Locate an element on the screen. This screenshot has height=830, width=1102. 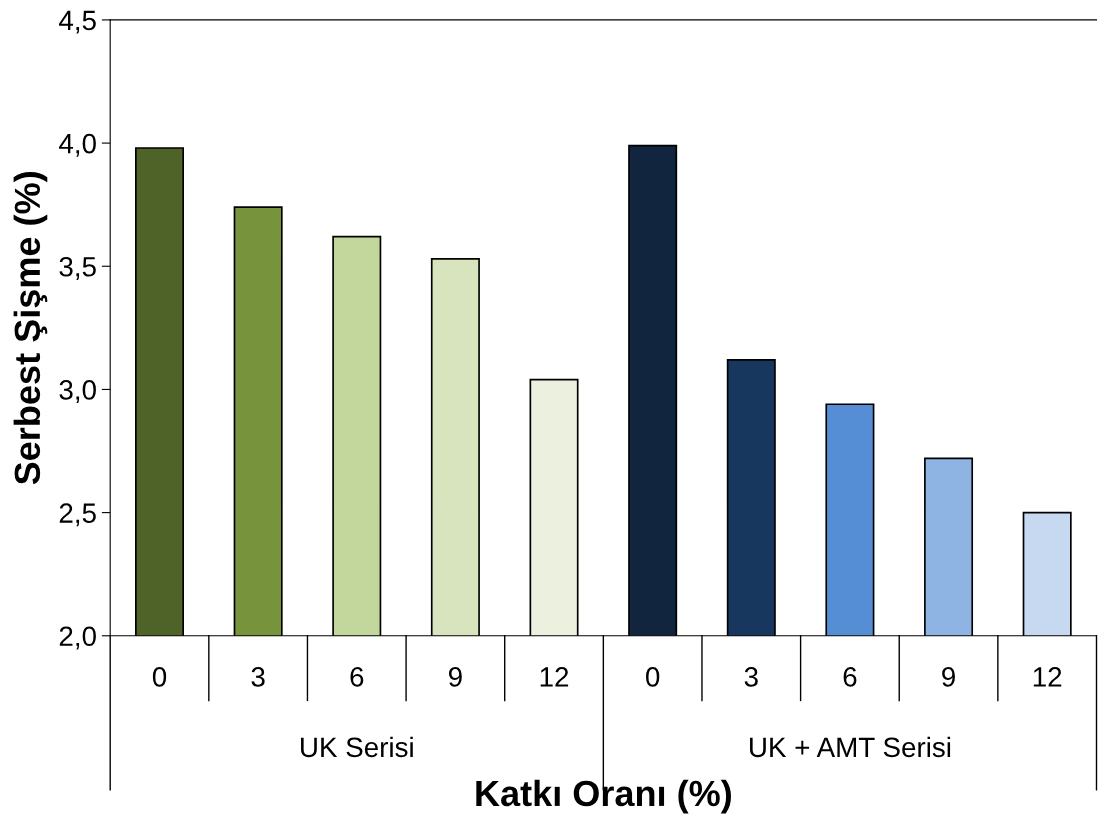
y-tick-label: 4,0 is located at coordinates (77, 145).